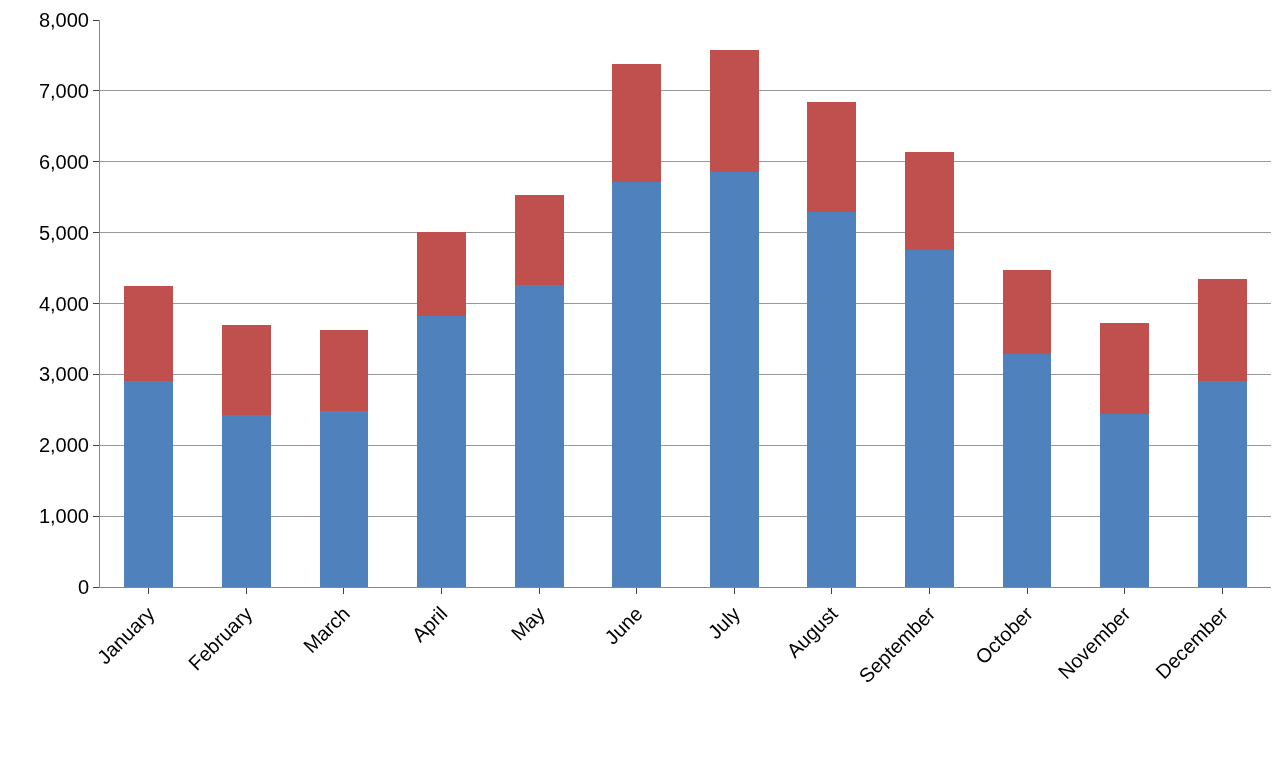 This screenshot has height=767, width=1281. Describe the element at coordinates (63, 445) in the screenshot. I see `y-tick-label: 2,000` at that location.